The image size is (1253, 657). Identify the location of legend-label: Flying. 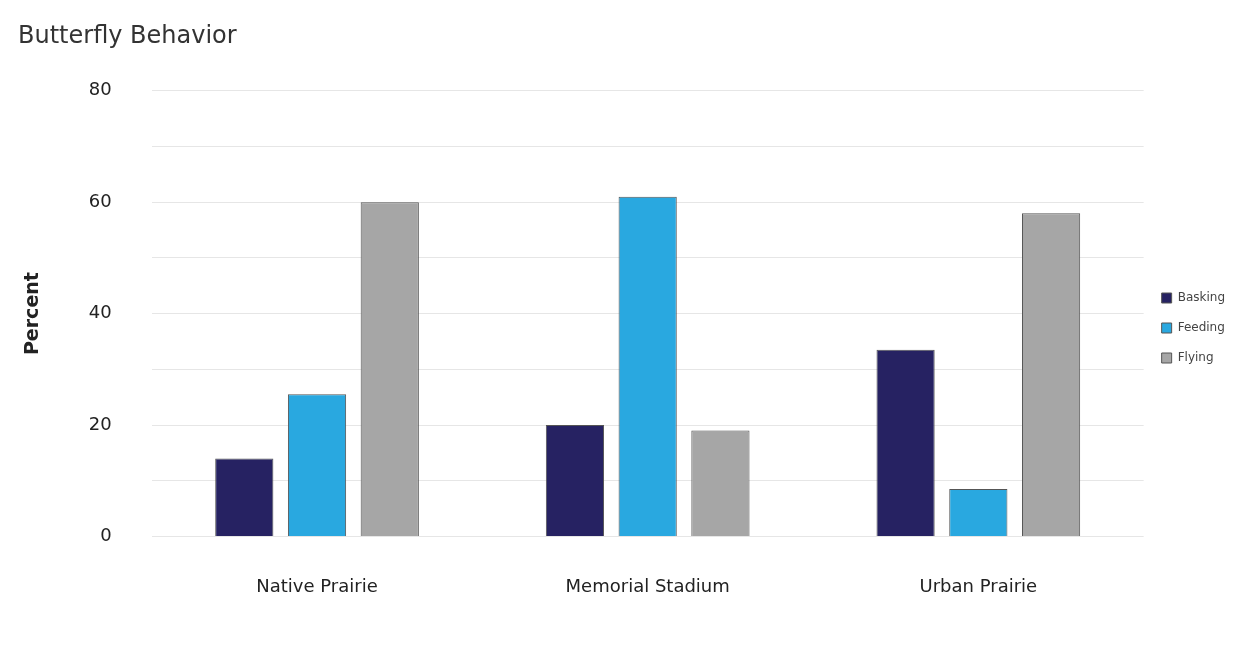
(1195, 357).